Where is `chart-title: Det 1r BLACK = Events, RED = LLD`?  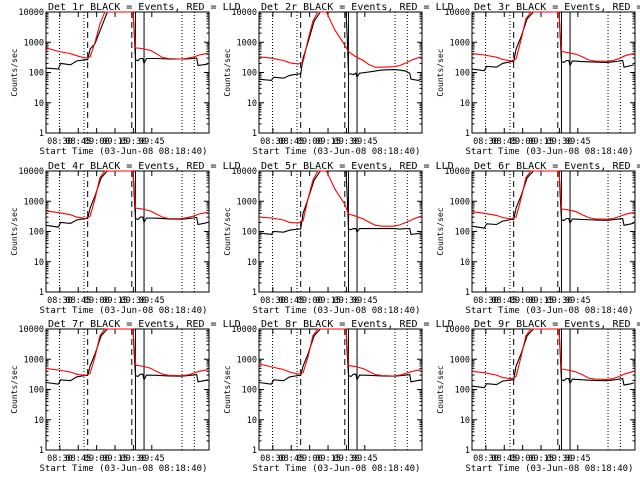 chart-title: Det 1r BLACK = Events, RED = LLD is located at coordinates (144, 7).